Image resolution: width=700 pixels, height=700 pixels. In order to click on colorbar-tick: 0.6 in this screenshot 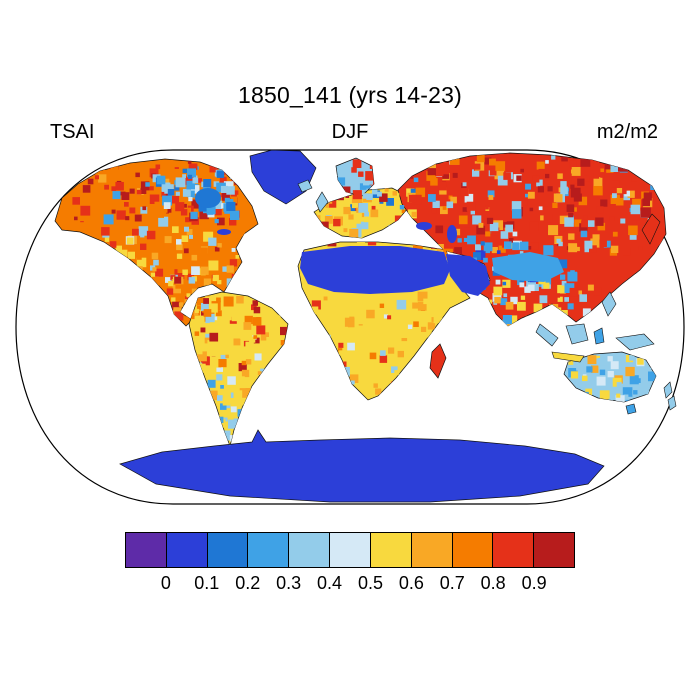, I will do `click(411, 583)`.